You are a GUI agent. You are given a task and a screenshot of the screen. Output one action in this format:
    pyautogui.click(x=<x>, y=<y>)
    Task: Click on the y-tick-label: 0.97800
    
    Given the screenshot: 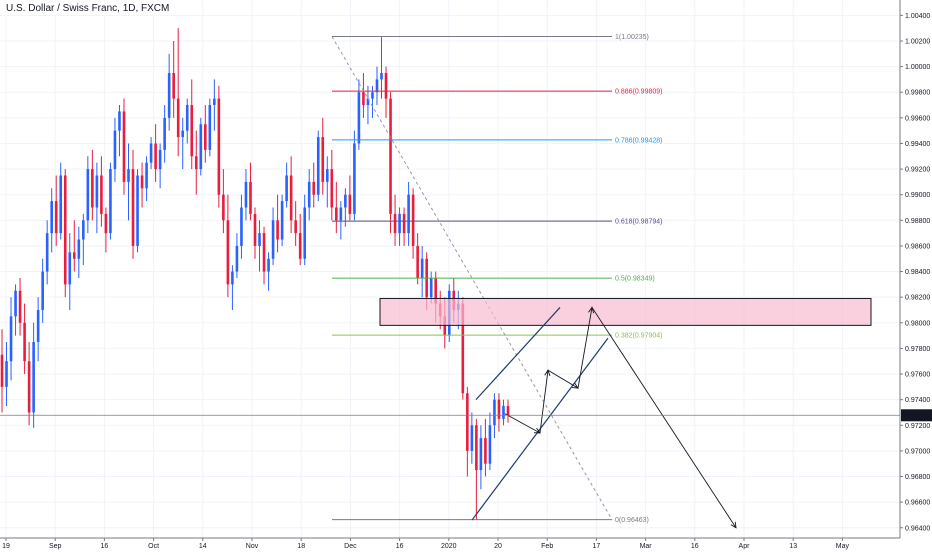 What is the action you would take?
    pyautogui.click(x=917, y=349)
    